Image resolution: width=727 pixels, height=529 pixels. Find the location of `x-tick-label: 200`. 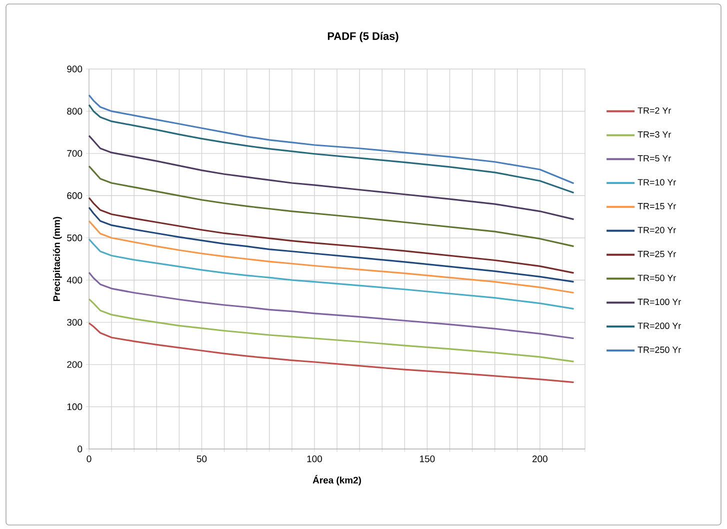

x-tick-label: 200 is located at coordinates (540, 459).